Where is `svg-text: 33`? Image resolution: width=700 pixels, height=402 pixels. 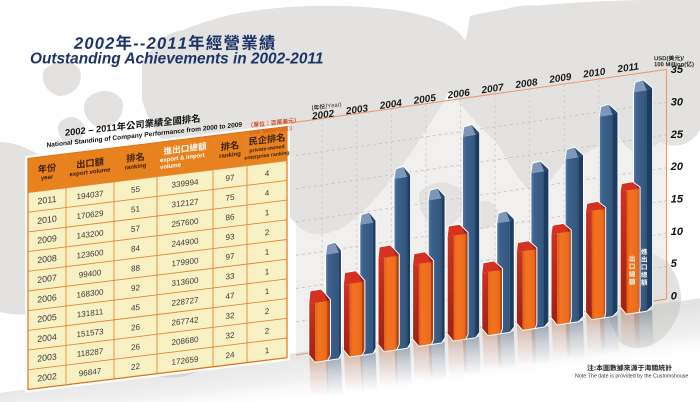
svg-text: 33 is located at coordinates (229, 276).